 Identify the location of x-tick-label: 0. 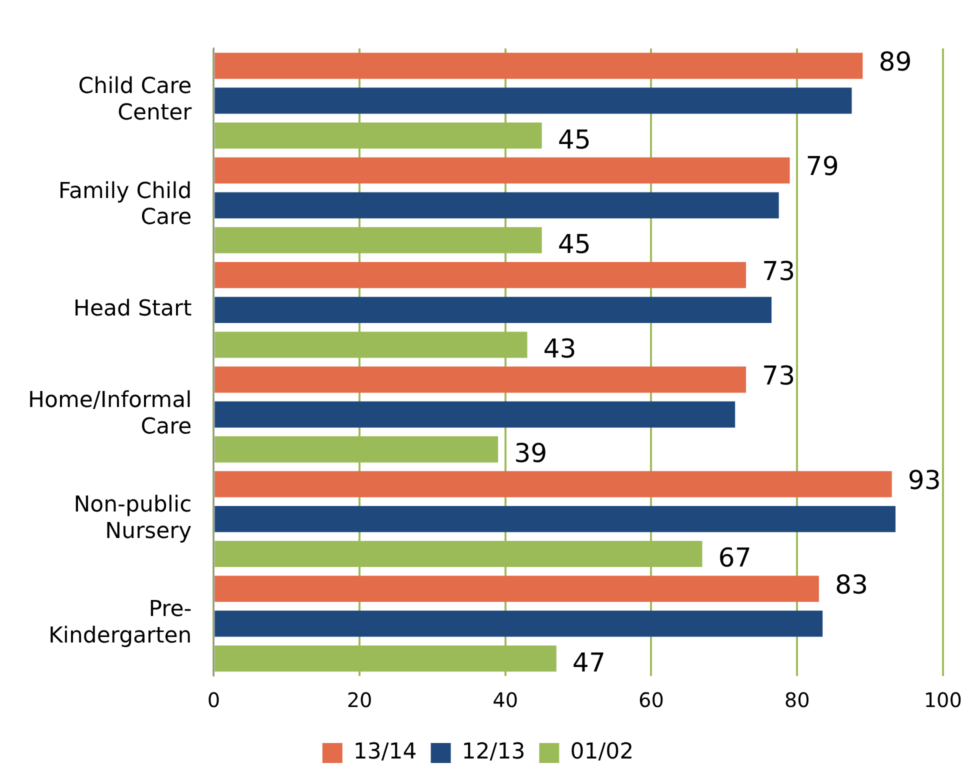
(213, 700).